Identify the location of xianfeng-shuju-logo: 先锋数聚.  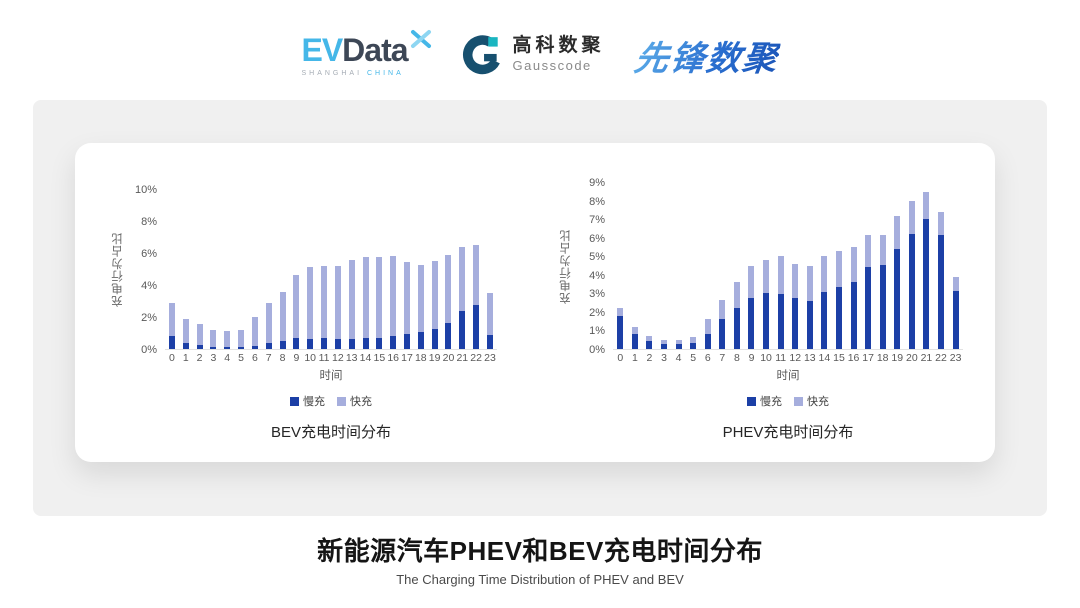
(706, 55).